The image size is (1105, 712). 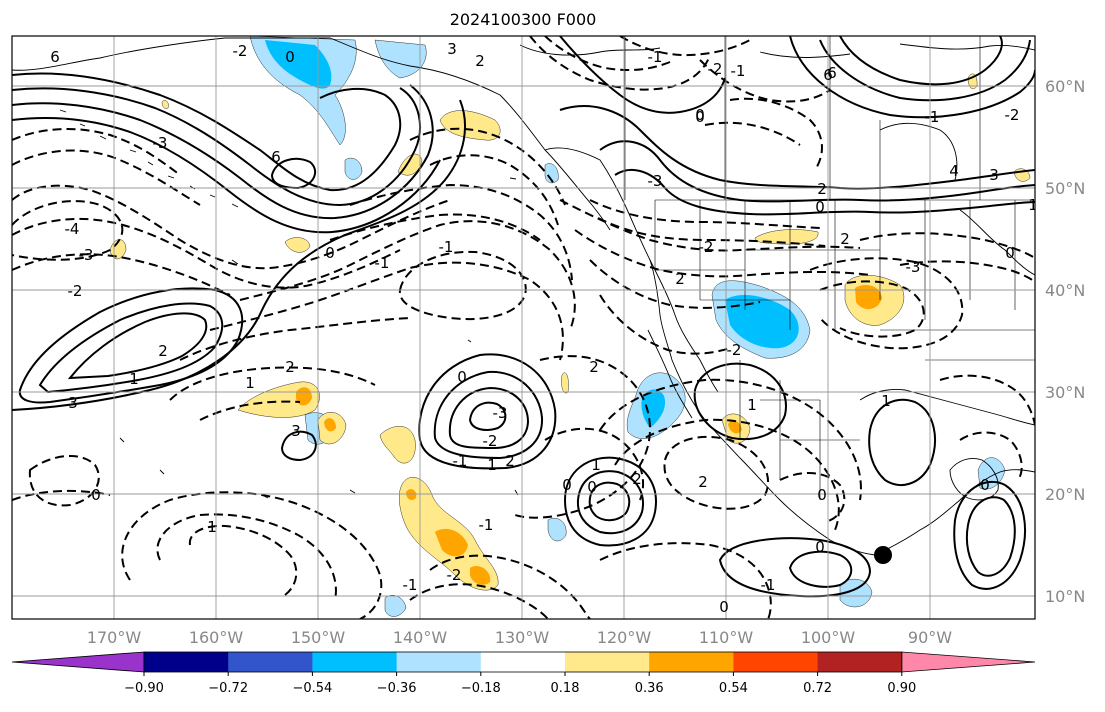 What do you see at coordinates (957, 199) in the screenshot?
I see `hudson-area` at bounding box center [957, 199].